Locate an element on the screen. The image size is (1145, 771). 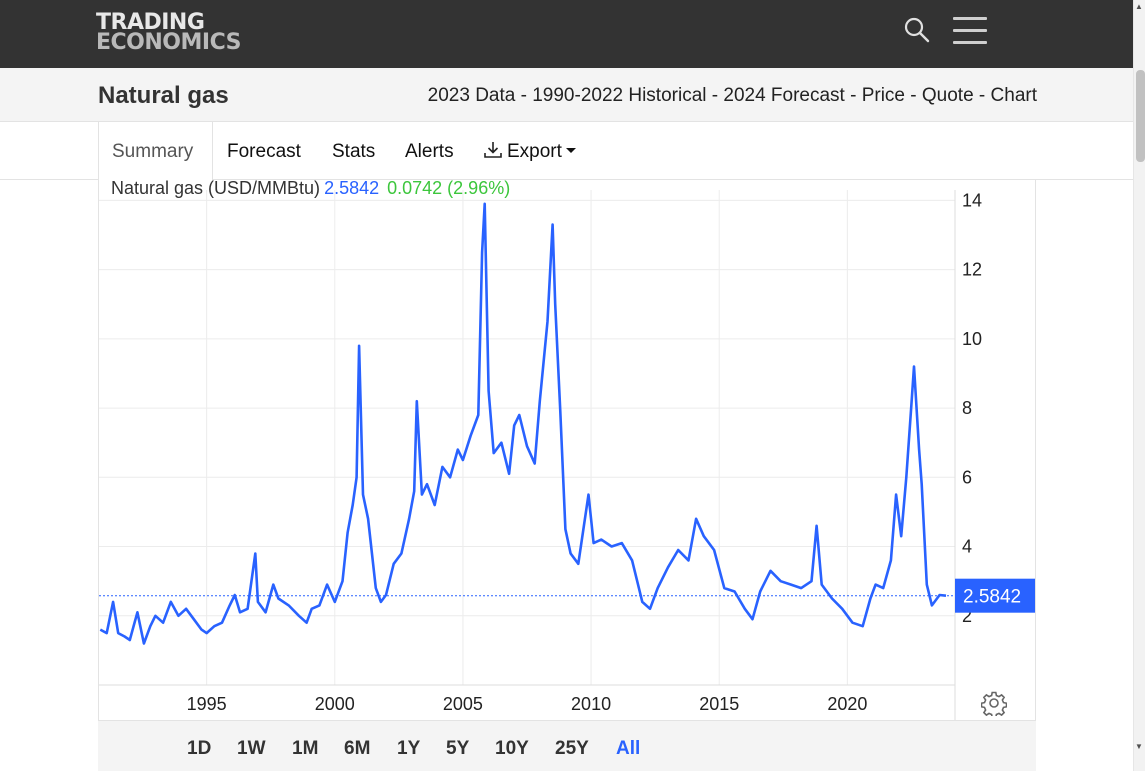
search-icon is located at coordinates (917, 30).